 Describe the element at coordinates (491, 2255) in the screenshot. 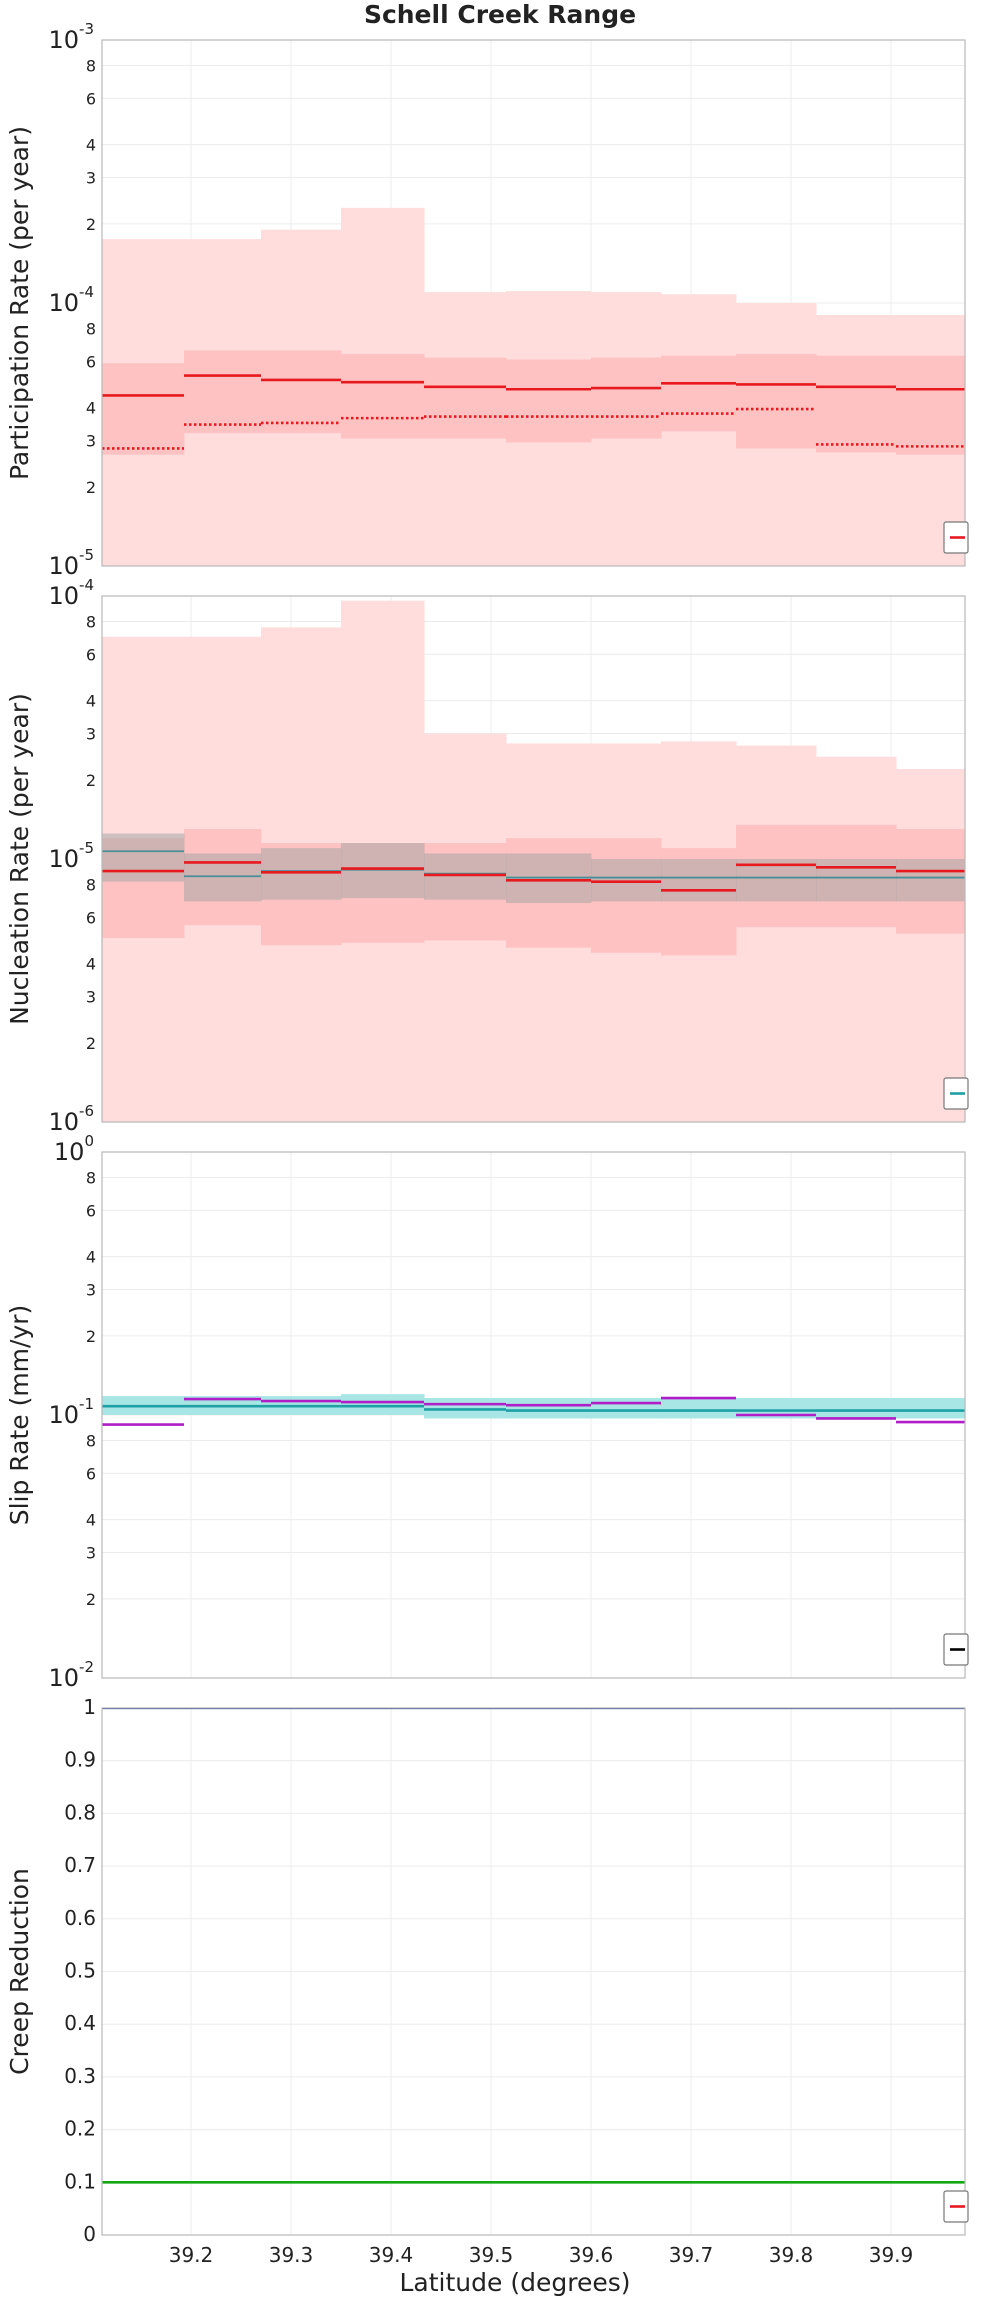

I see `x-tick-label: 39.5` at that location.